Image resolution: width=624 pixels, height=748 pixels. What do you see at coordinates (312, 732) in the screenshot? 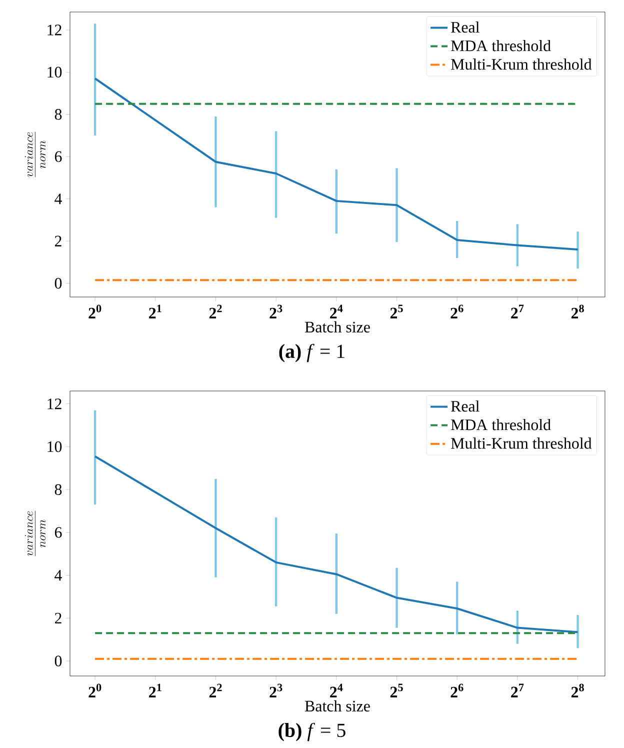
I see `text: (b) f = 5` at bounding box center [312, 732].